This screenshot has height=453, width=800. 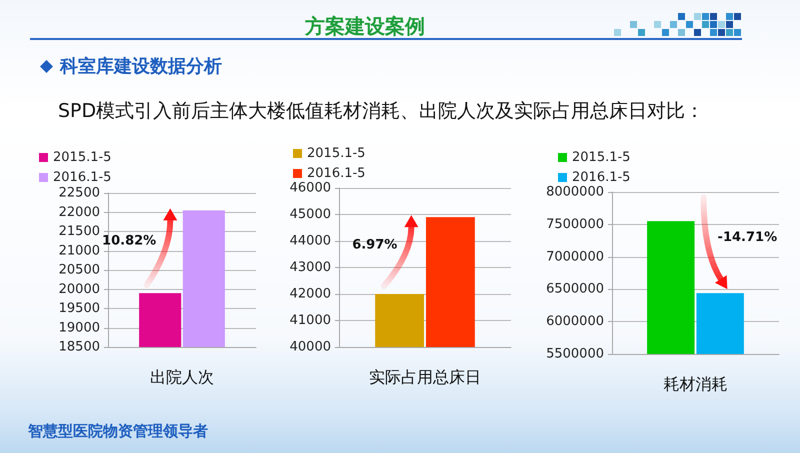 What do you see at coordinates (310, 267) in the screenshot?
I see `y-tick-label: 43000` at bounding box center [310, 267].